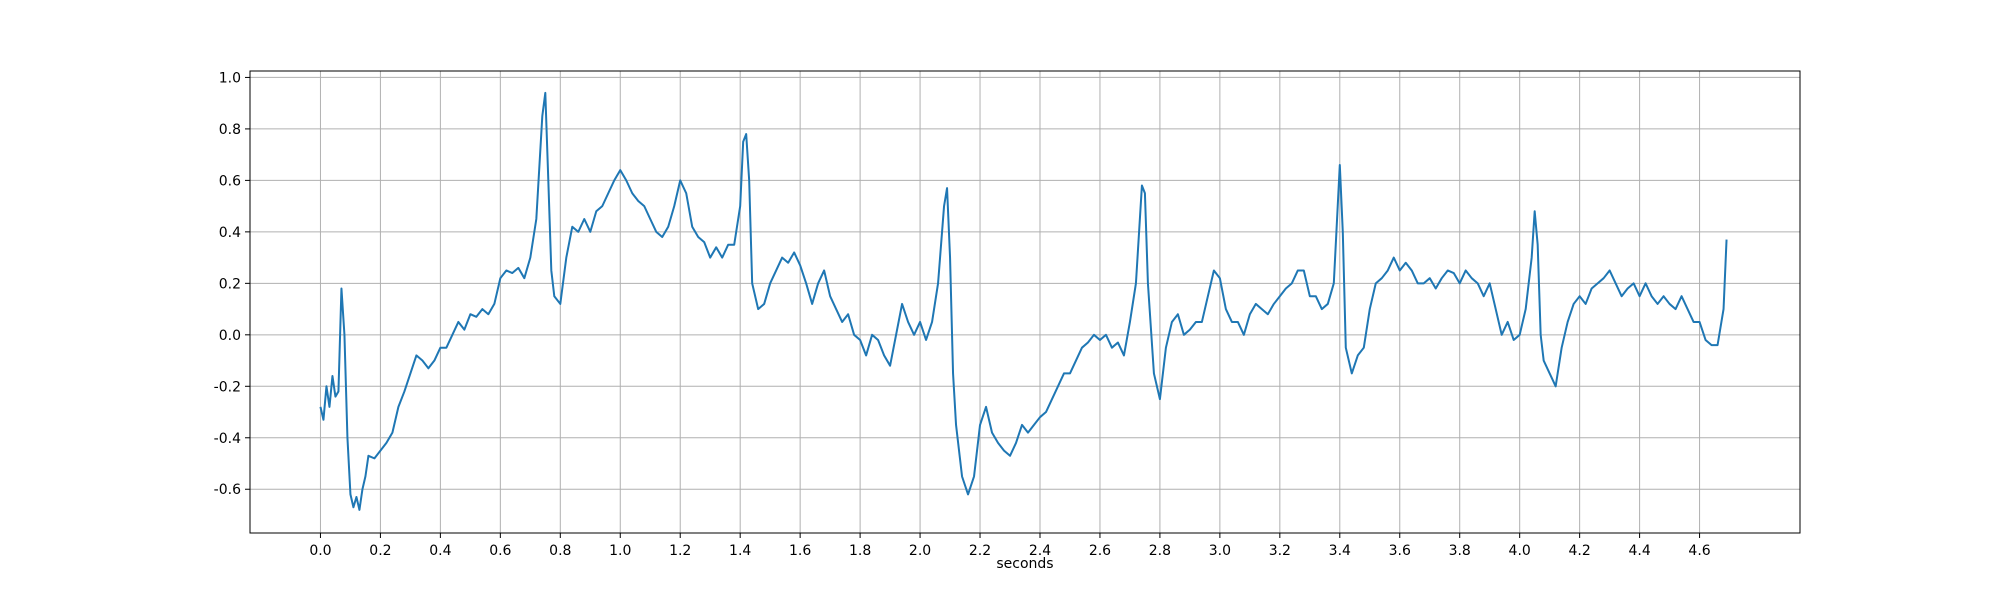  I want to click on y-tick-label: 0.6, so click(230, 181).